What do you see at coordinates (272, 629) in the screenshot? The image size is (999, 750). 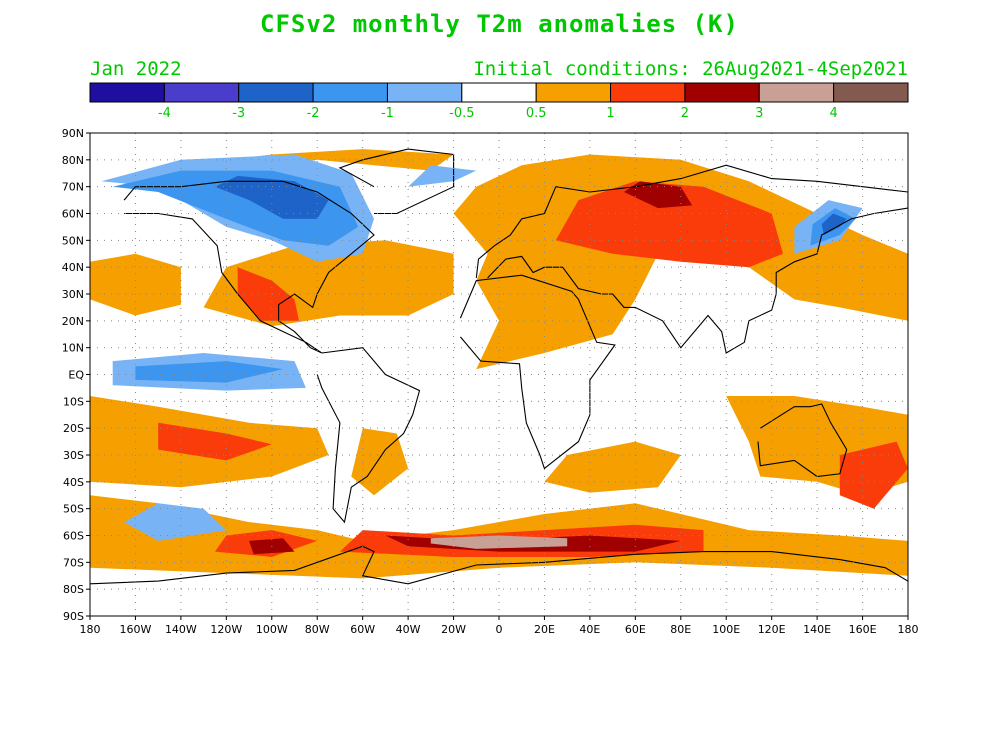 I see `x-tick-label: 100W` at bounding box center [272, 629].